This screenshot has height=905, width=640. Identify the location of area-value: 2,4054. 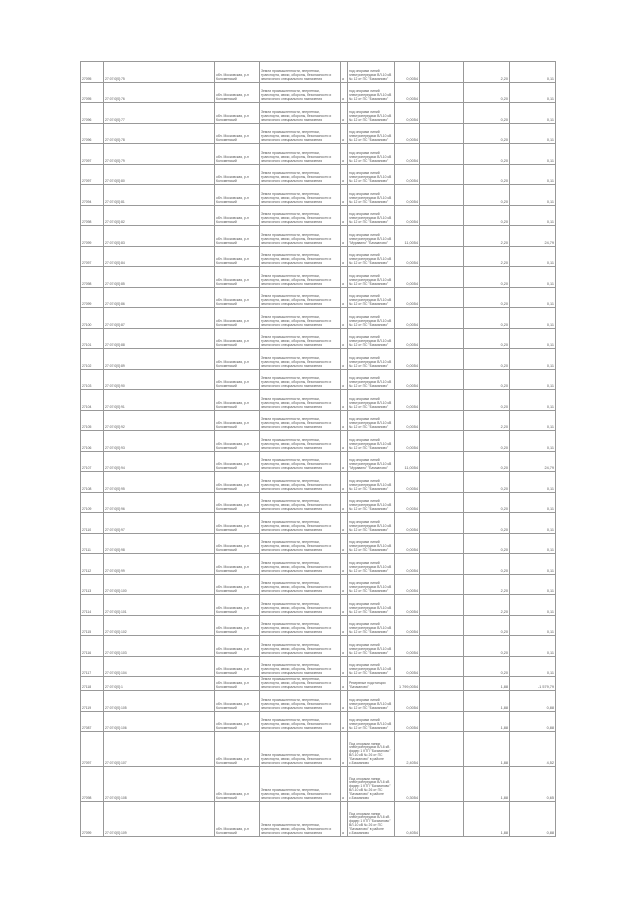
(407, 749).